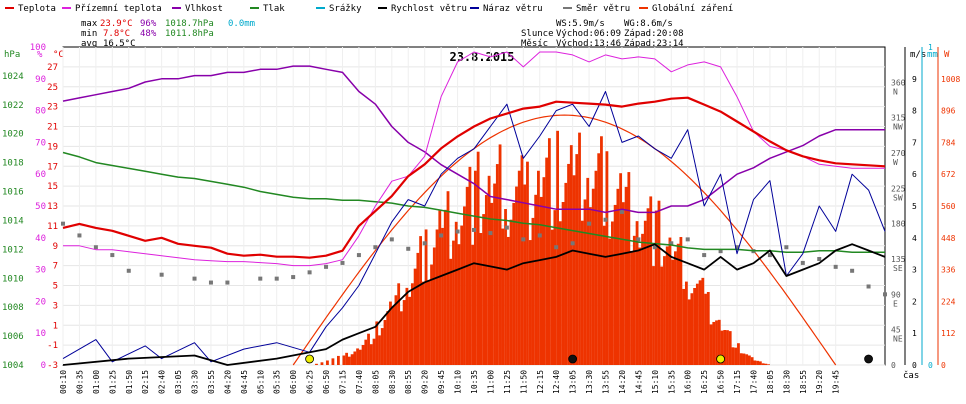 This screenshot has width=966, height=404. I want to click on windspeed-tick: 5, so click(914, 206).